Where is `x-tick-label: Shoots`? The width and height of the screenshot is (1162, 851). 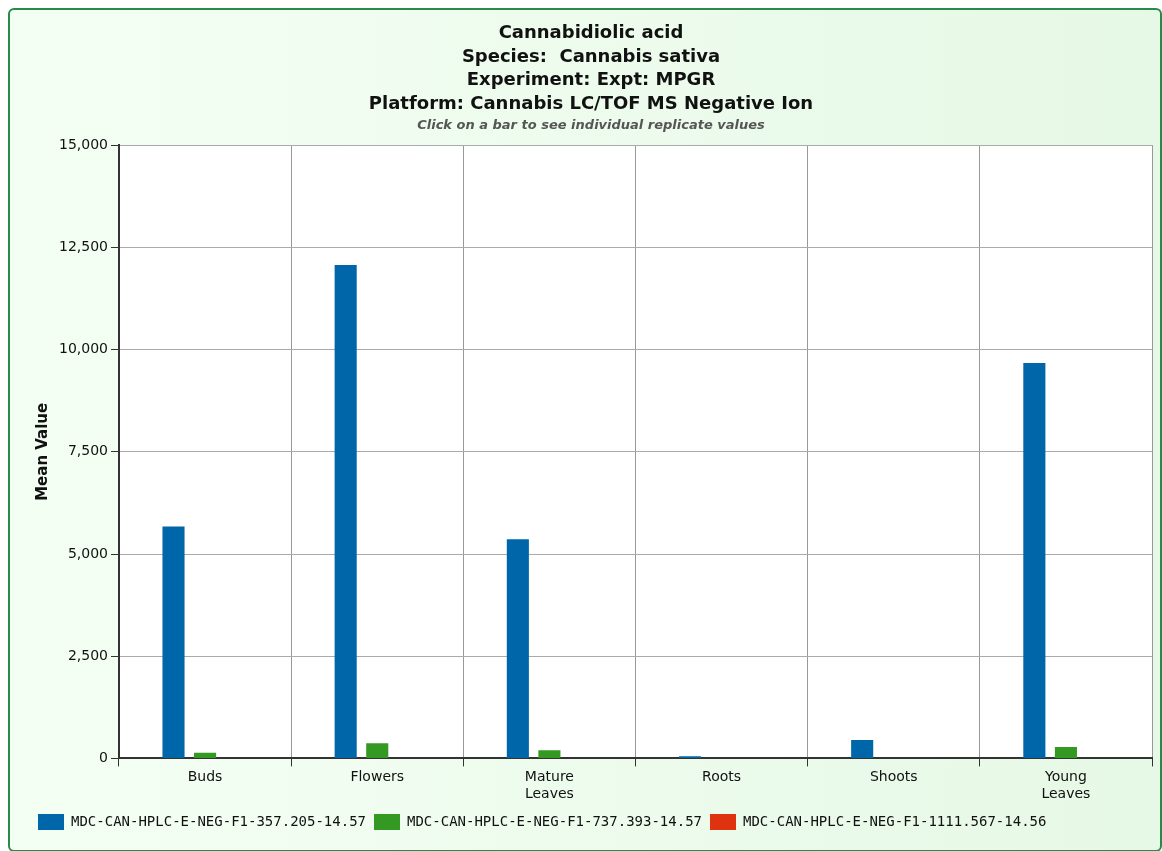 x-tick-label: Shoots is located at coordinates (893, 776).